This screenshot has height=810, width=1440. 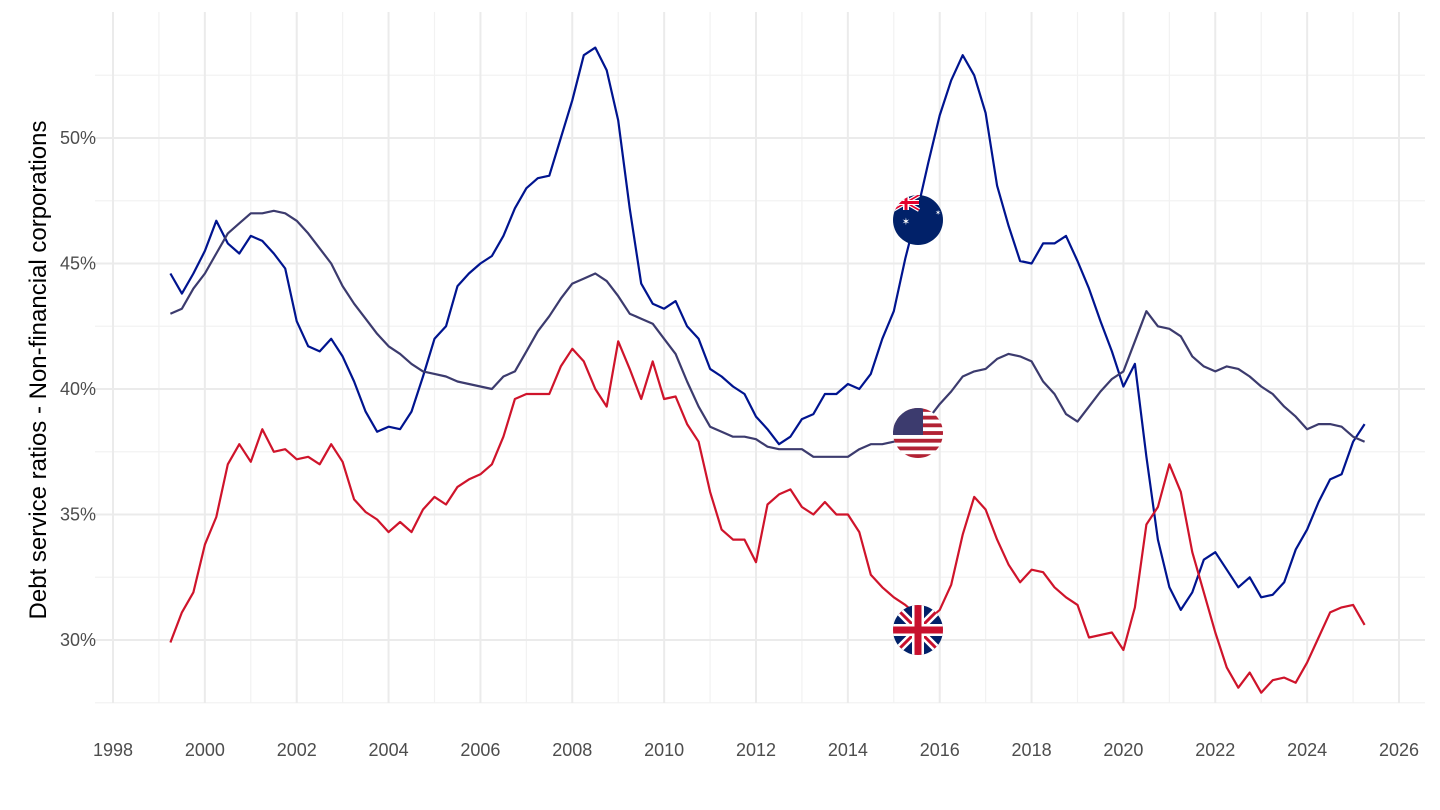 I want to click on uk-flag-icon, so click(x=918, y=630).